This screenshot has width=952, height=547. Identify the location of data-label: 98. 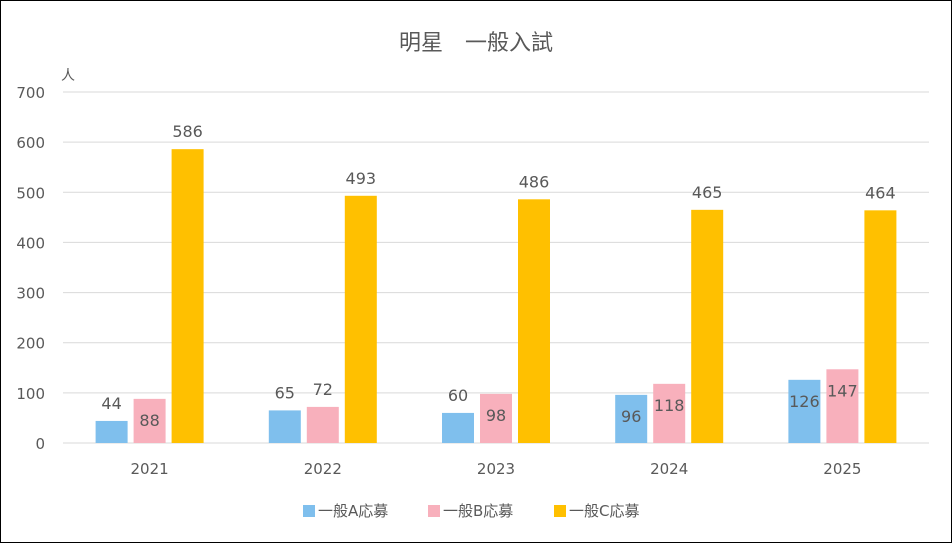
(496, 415).